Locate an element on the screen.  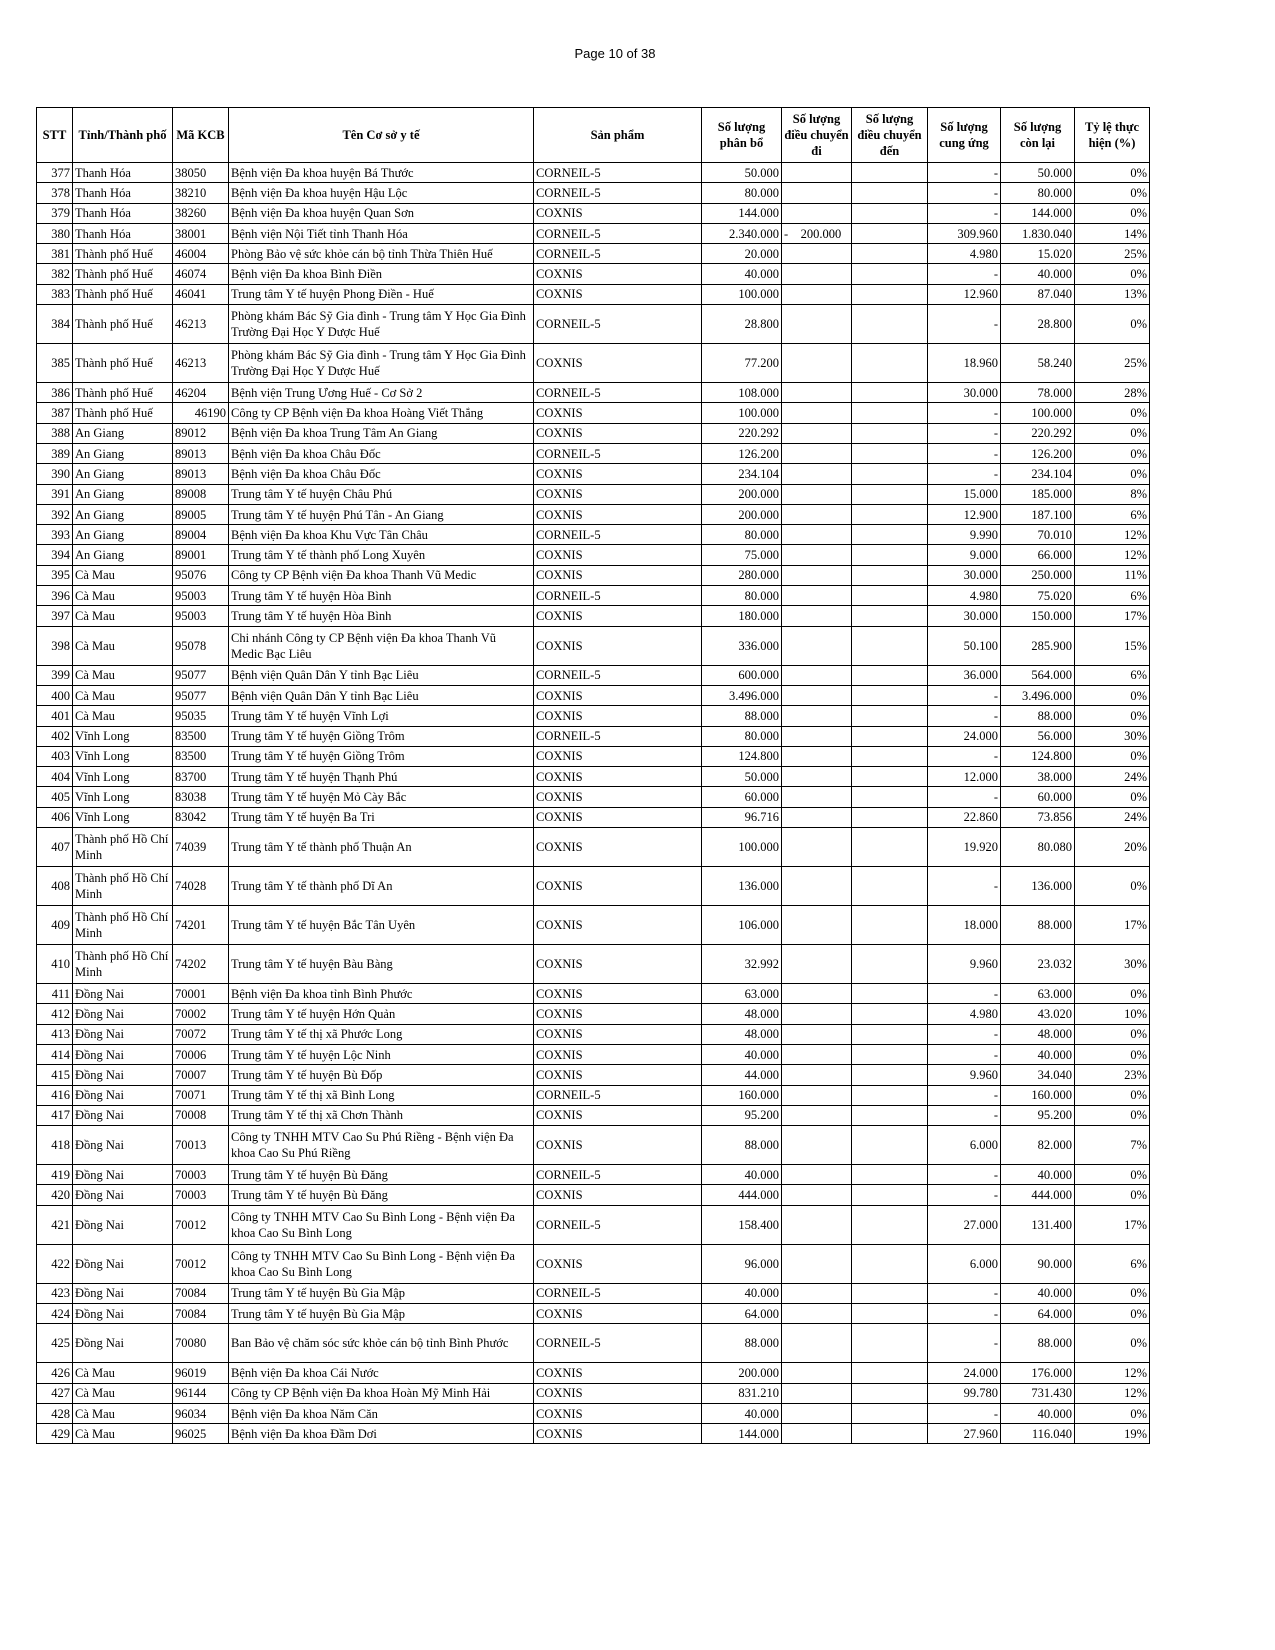
cell-facility-name: Trung tâm Y tế huyện Hòa Bình is located at coordinates (381, 616).